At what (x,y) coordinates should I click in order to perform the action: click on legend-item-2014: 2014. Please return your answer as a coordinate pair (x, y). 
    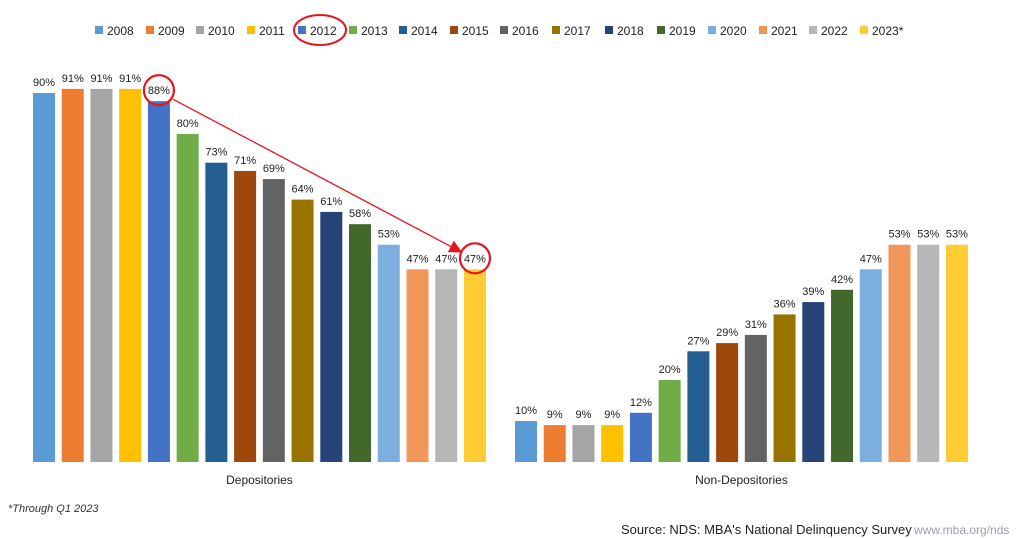
    Looking at the image, I should click on (418, 31).